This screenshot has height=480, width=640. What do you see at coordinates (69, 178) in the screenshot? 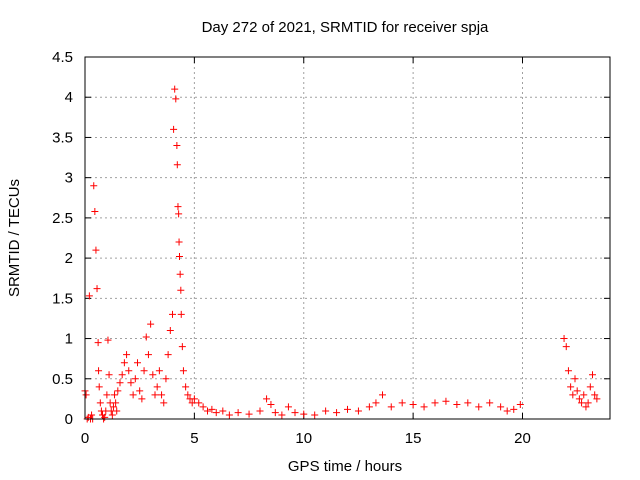
I see `y-tick-label: 3` at bounding box center [69, 178].